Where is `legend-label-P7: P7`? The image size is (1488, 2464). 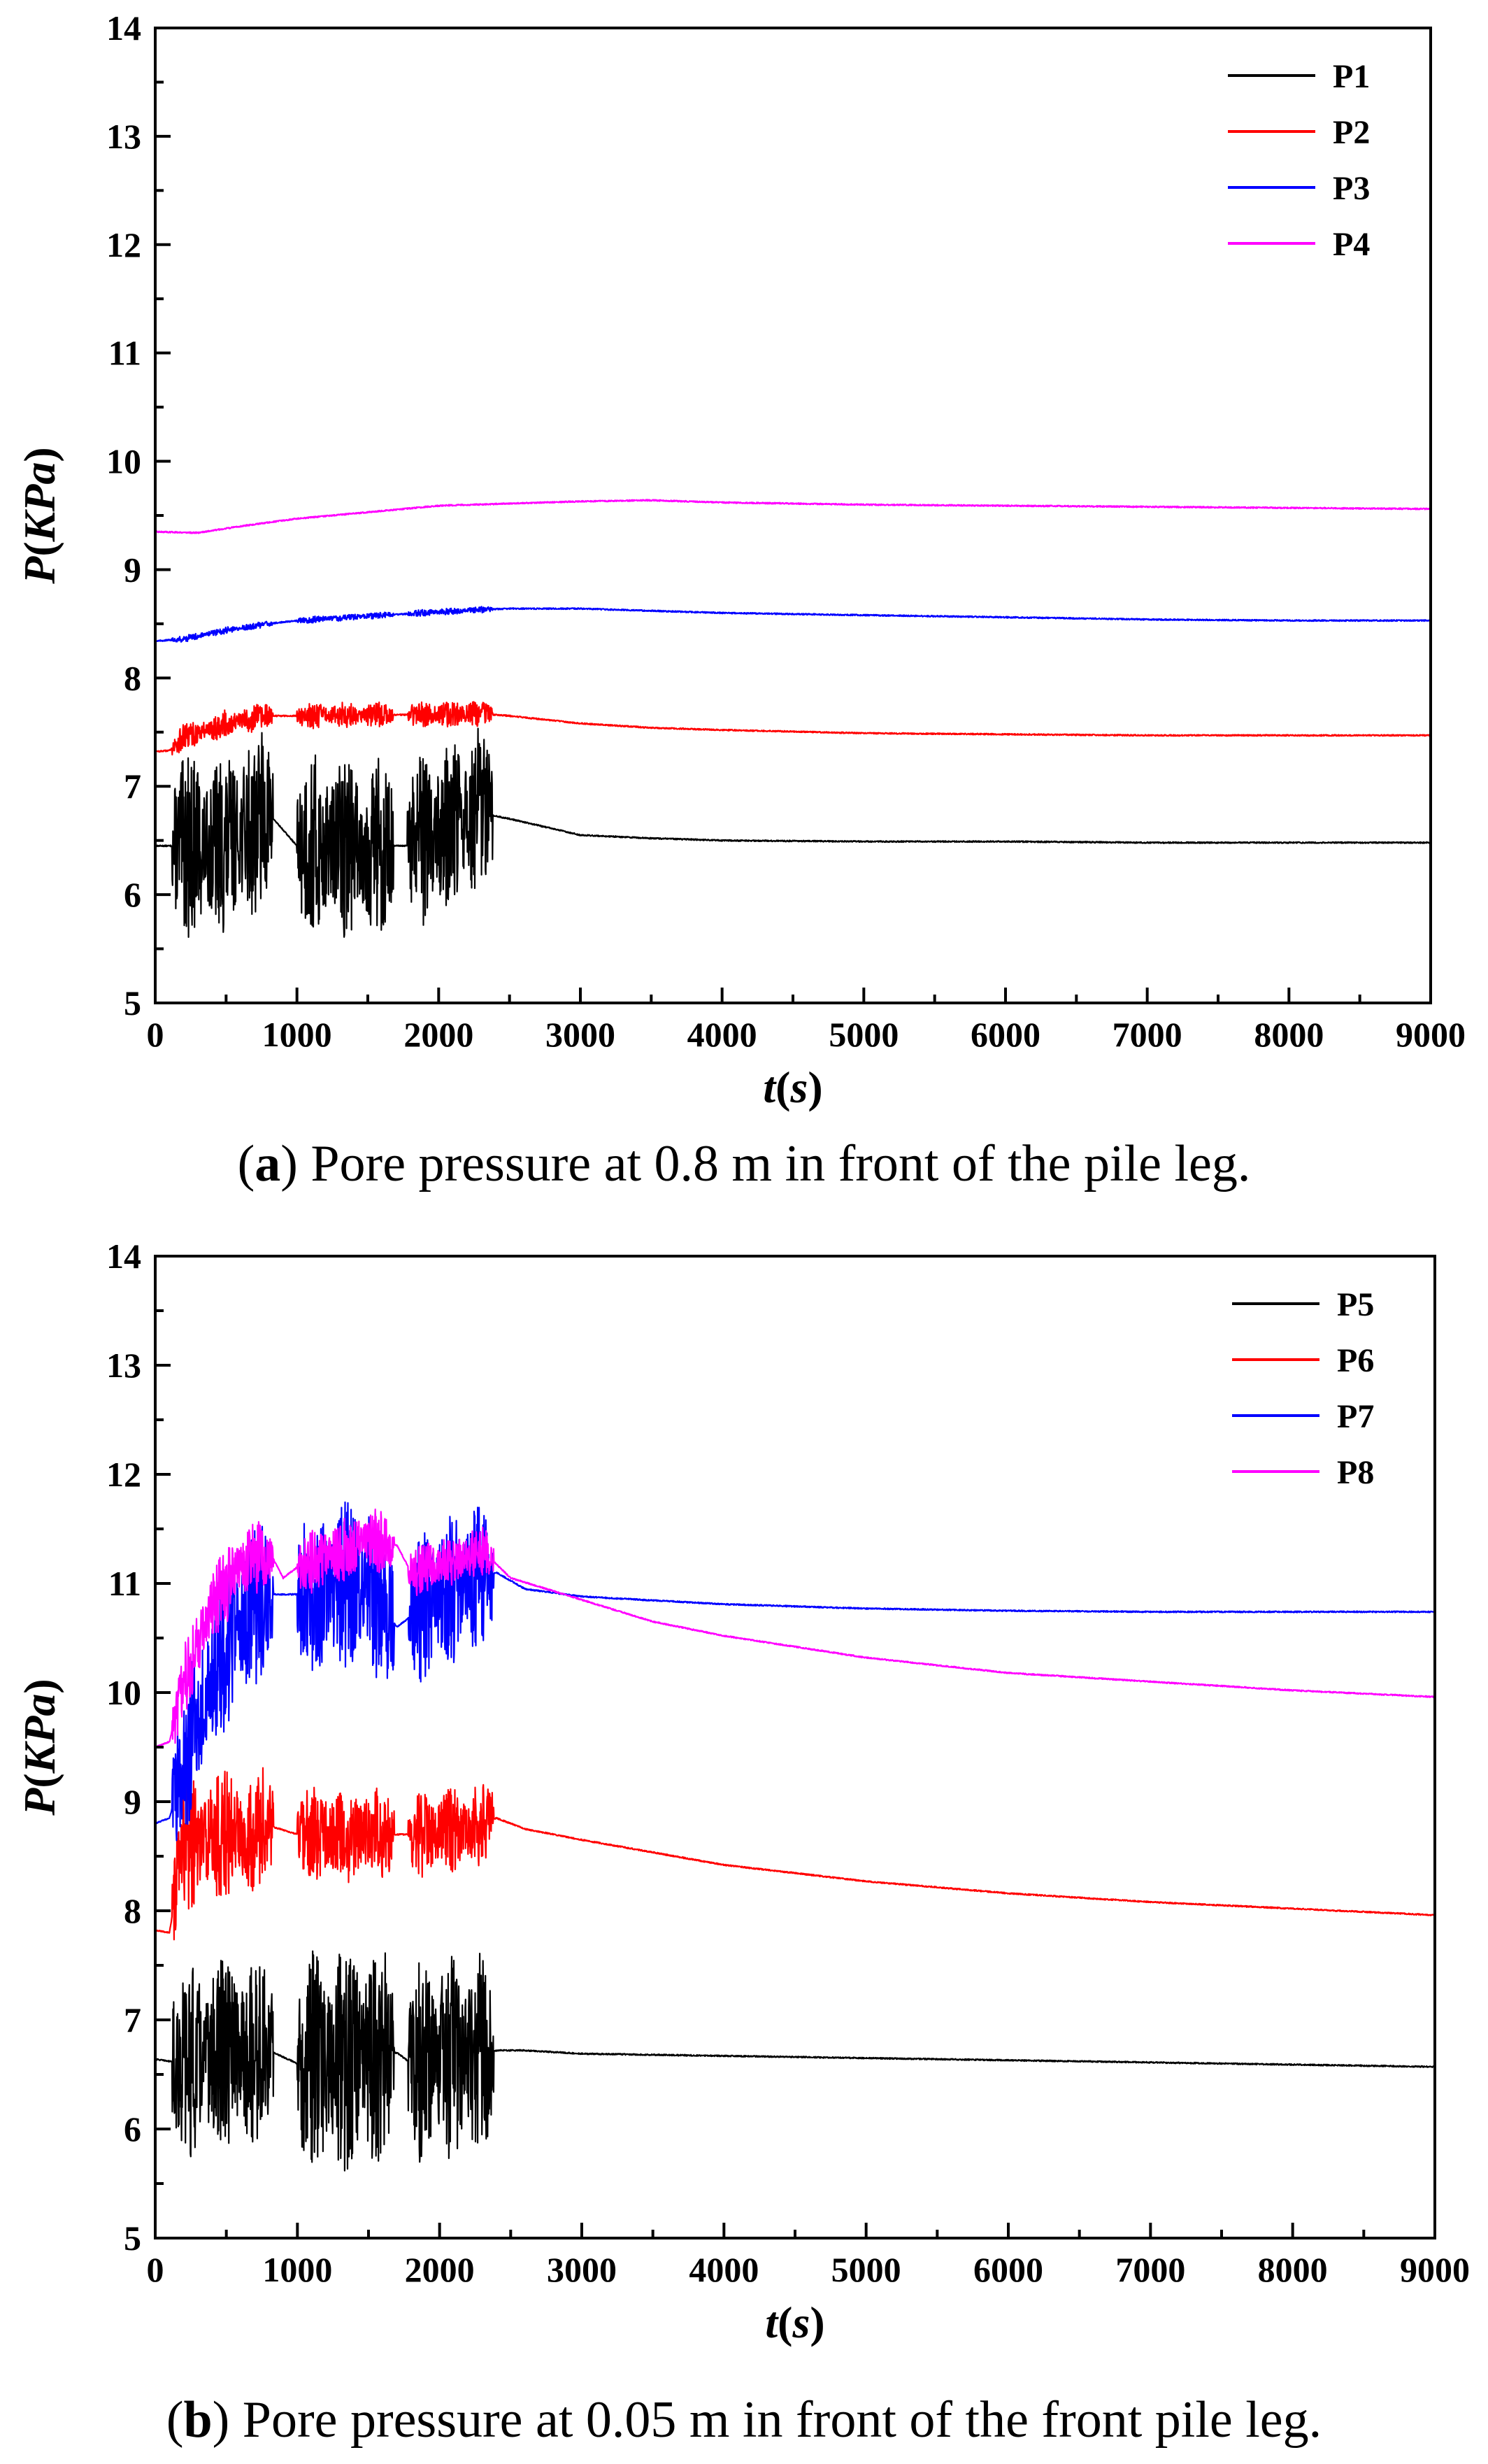 legend-label-P7: P7 is located at coordinates (1355, 1417).